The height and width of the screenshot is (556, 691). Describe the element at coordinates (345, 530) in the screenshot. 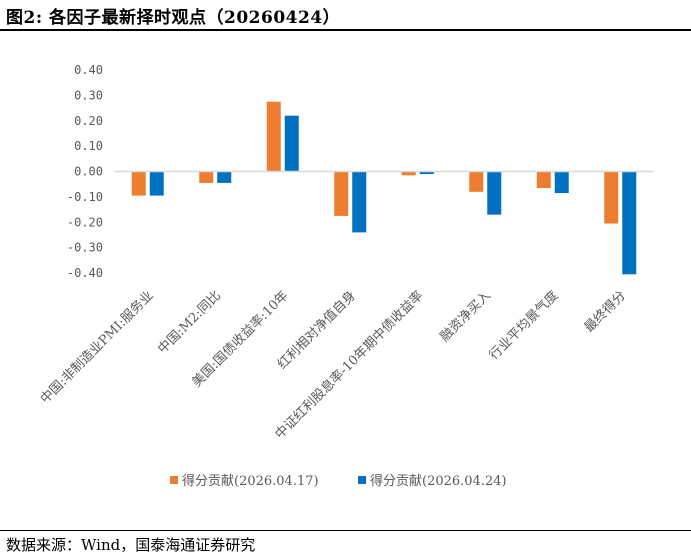

I see `source-rule` at that location.